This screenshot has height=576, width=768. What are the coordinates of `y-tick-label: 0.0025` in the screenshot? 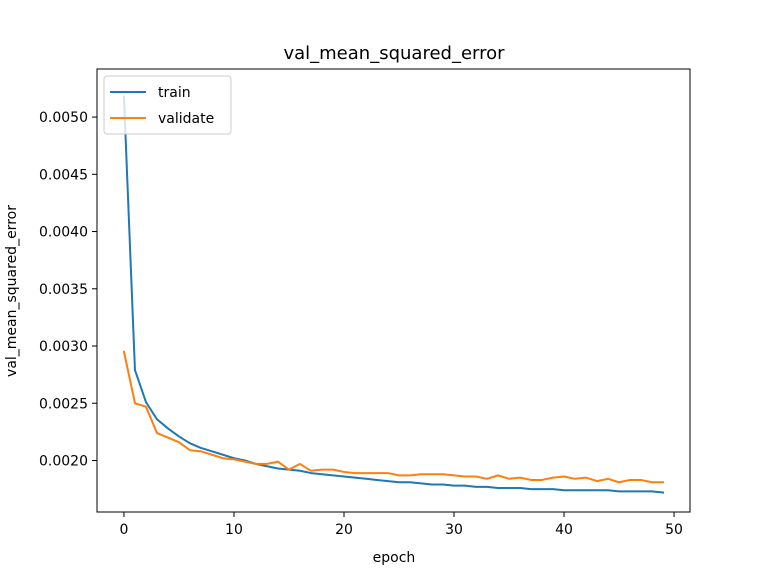 It's located at (63, 404).